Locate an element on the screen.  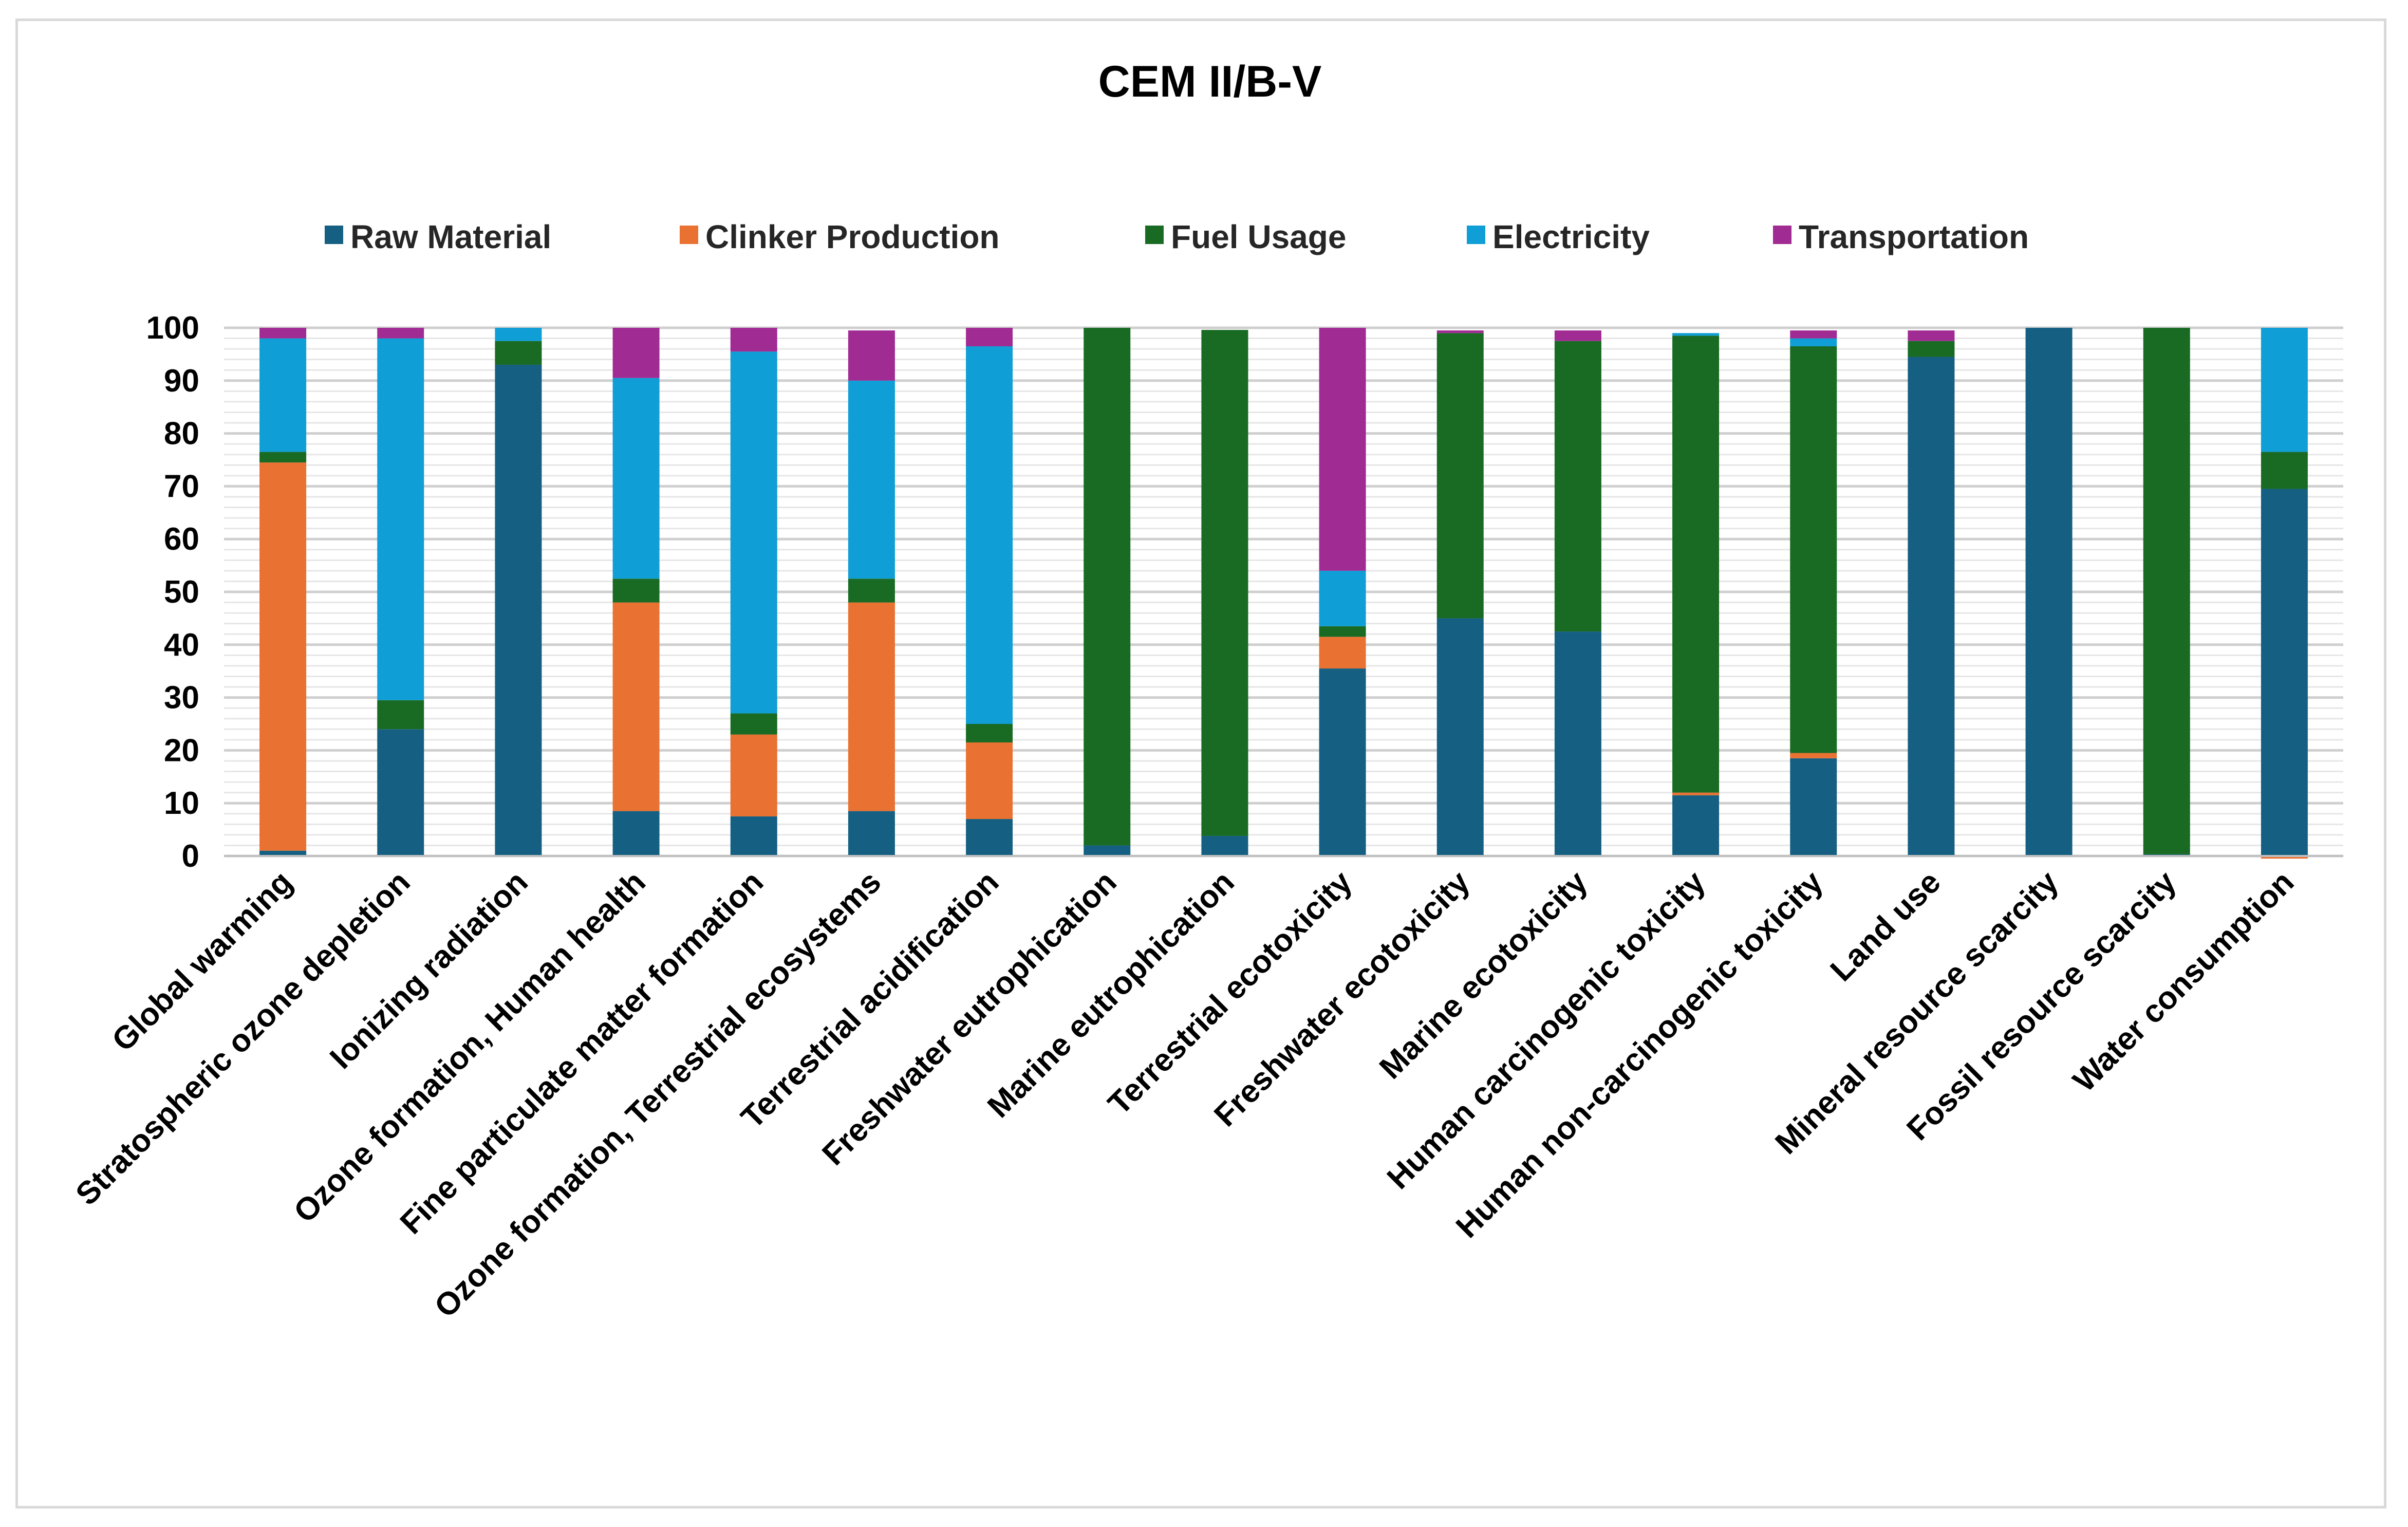
y-tick-label: 80 is located at coordinates (182, 434).